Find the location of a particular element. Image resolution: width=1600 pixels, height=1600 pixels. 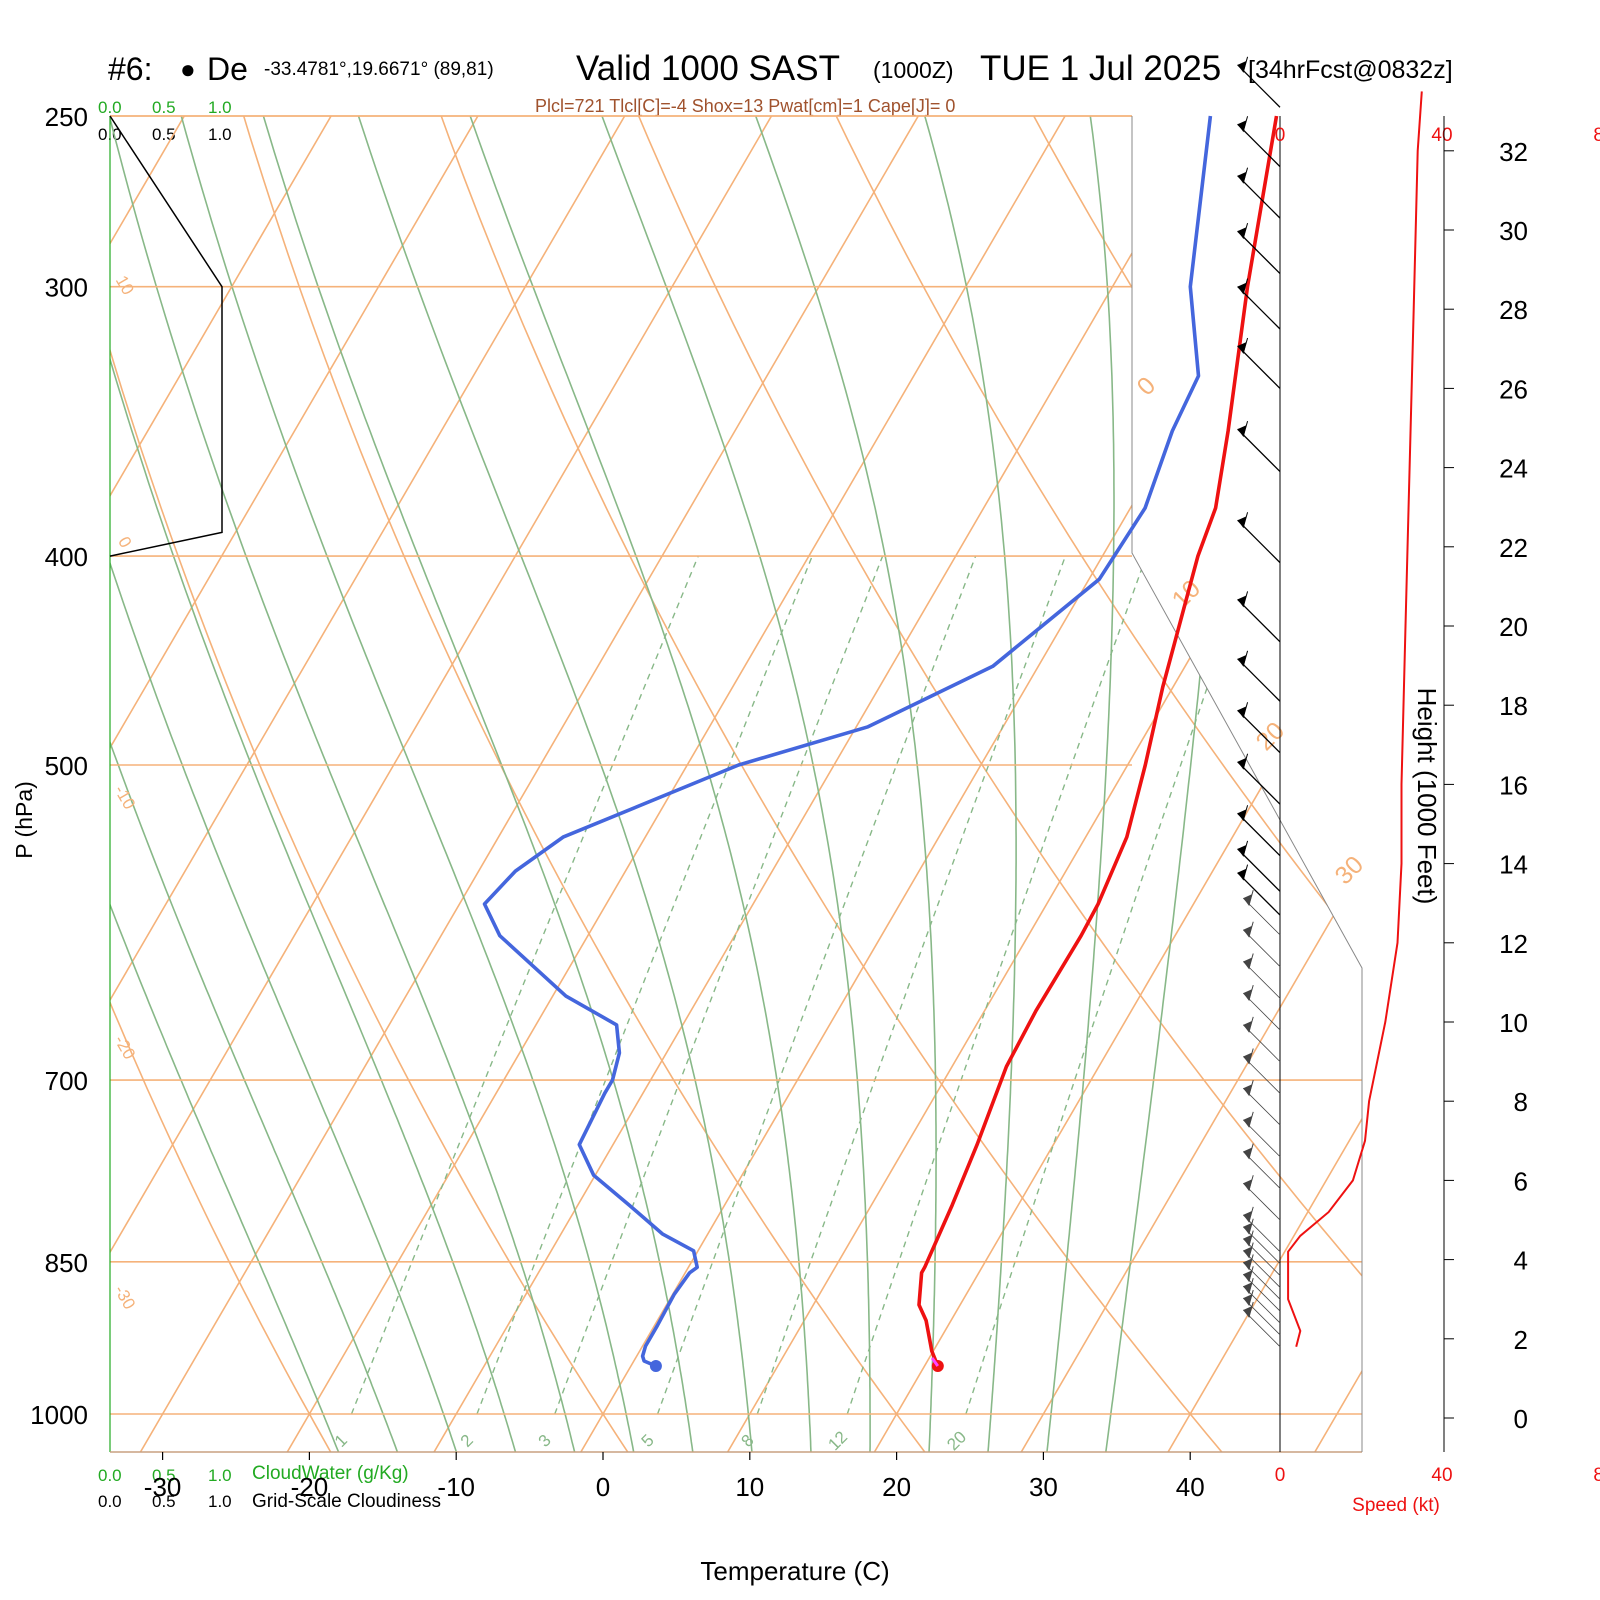

speed-tick-label-top: 40 is located at coordinates (1441, 135).